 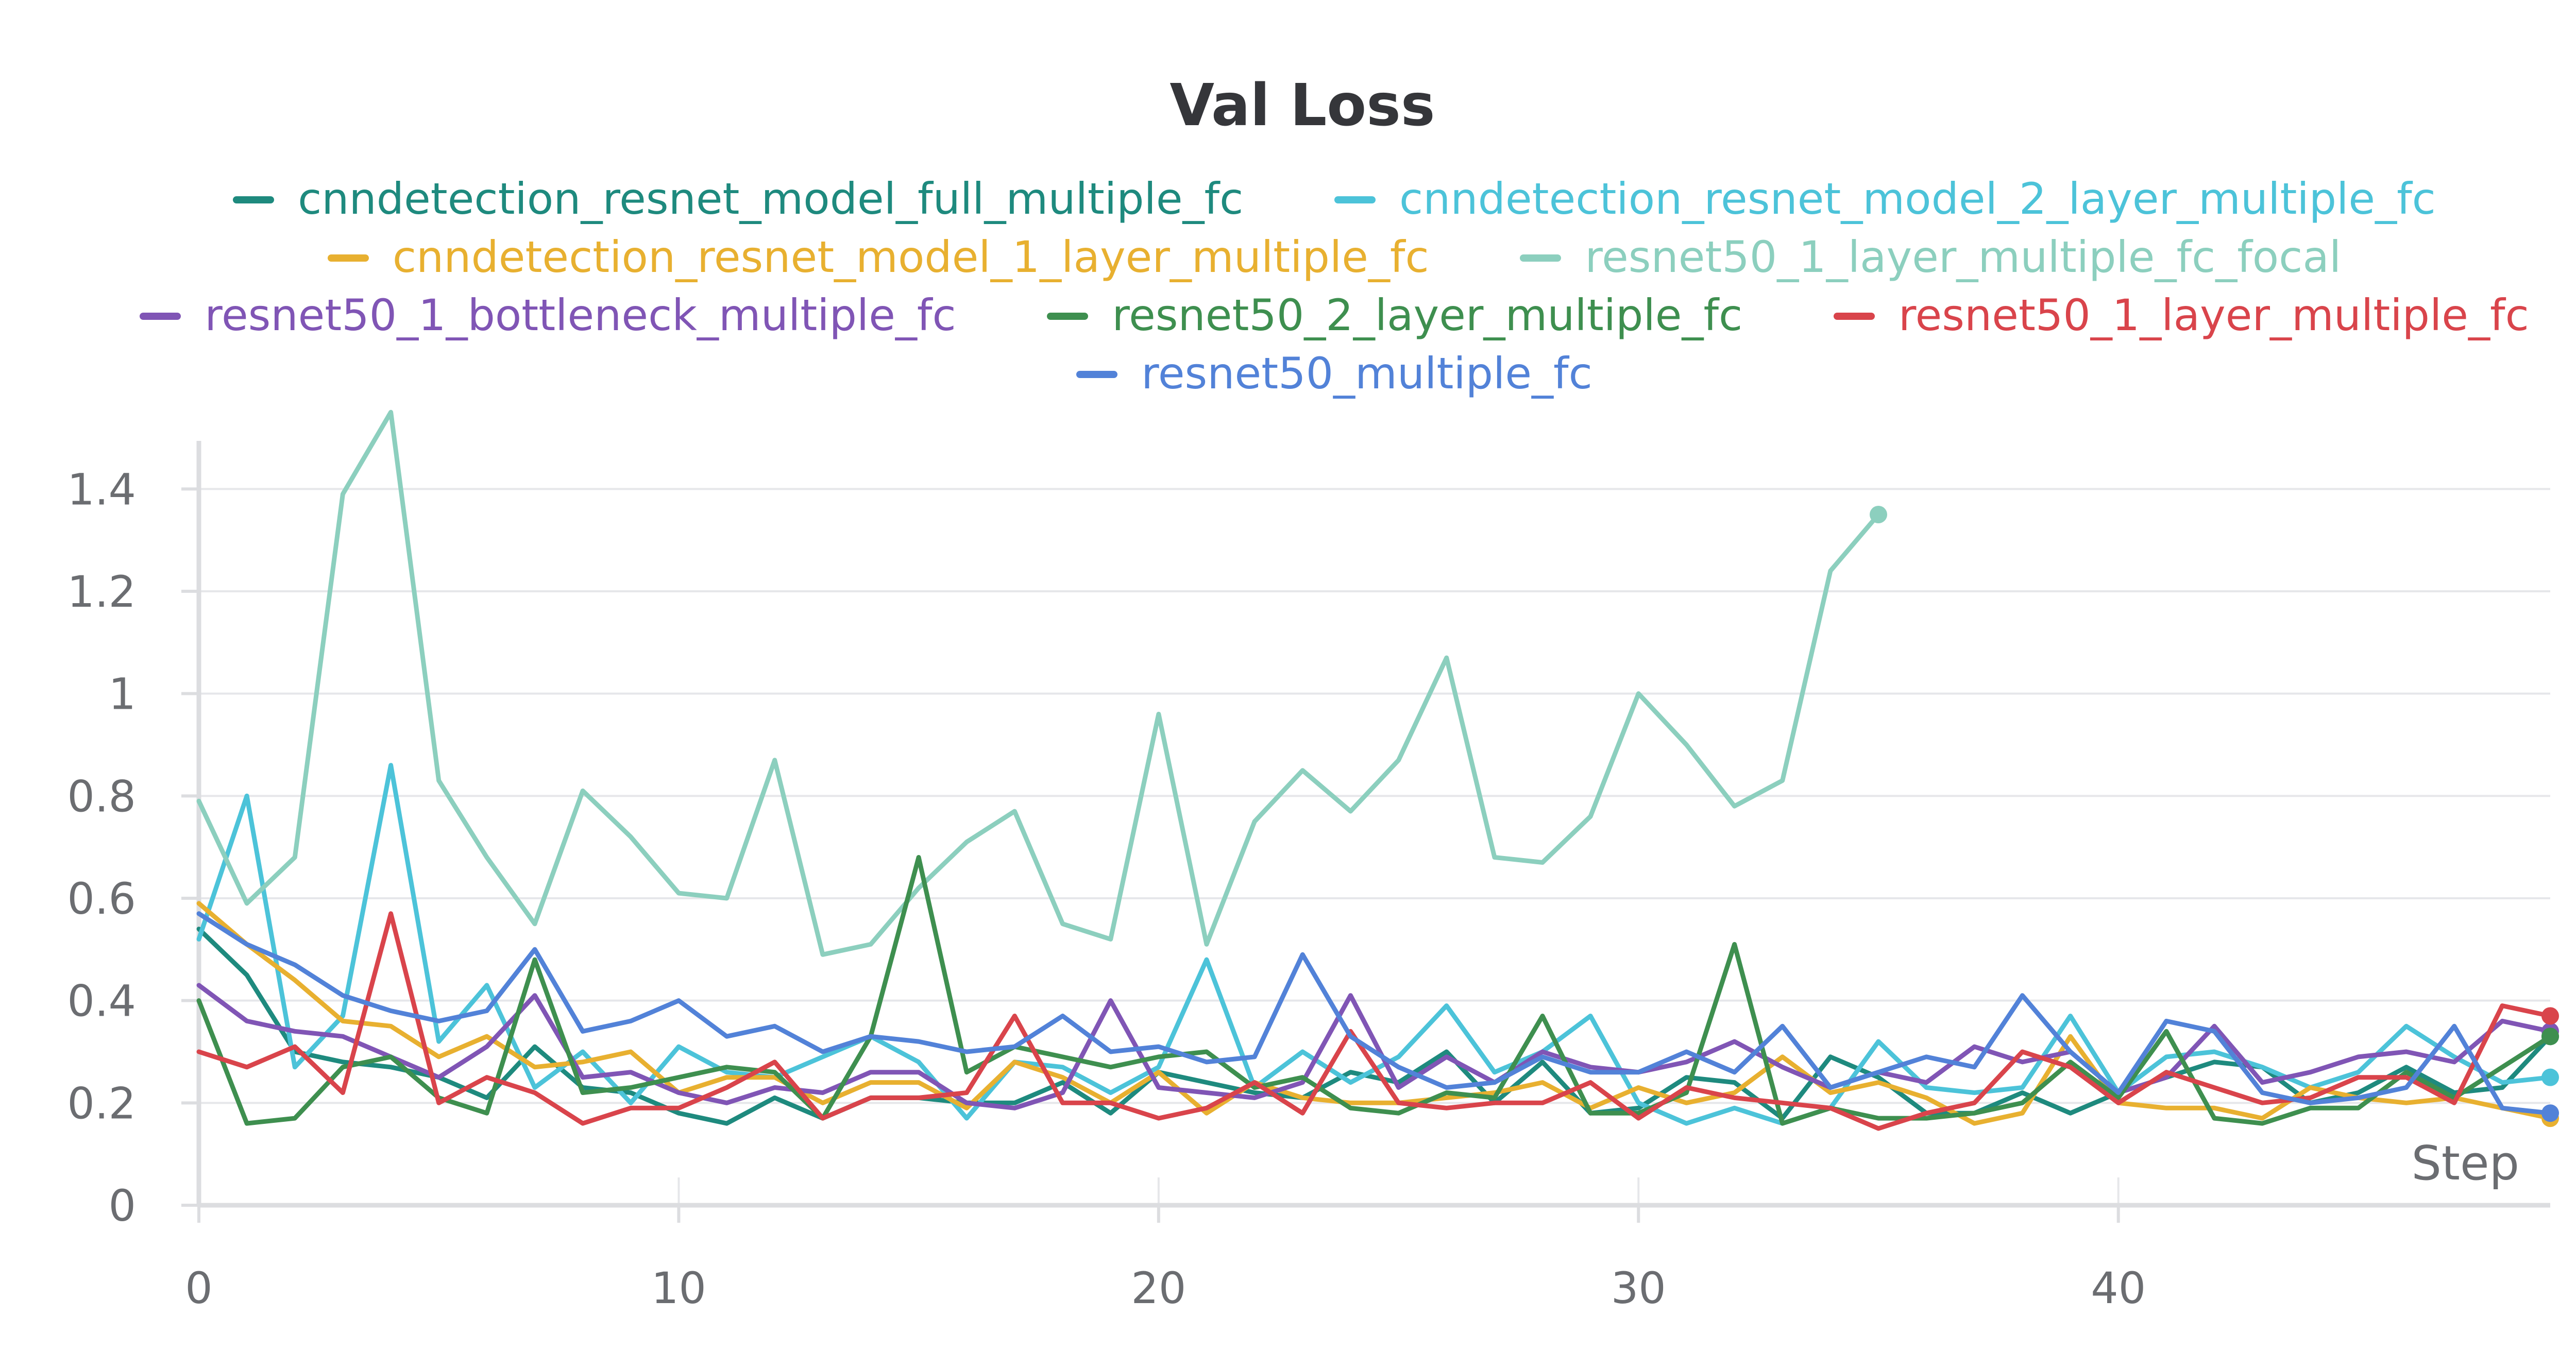 What do you see at coordinates (2119, 1288) in the screenshot?
I see `x-tick-label: 40` at bounding box center [2119, 1288].